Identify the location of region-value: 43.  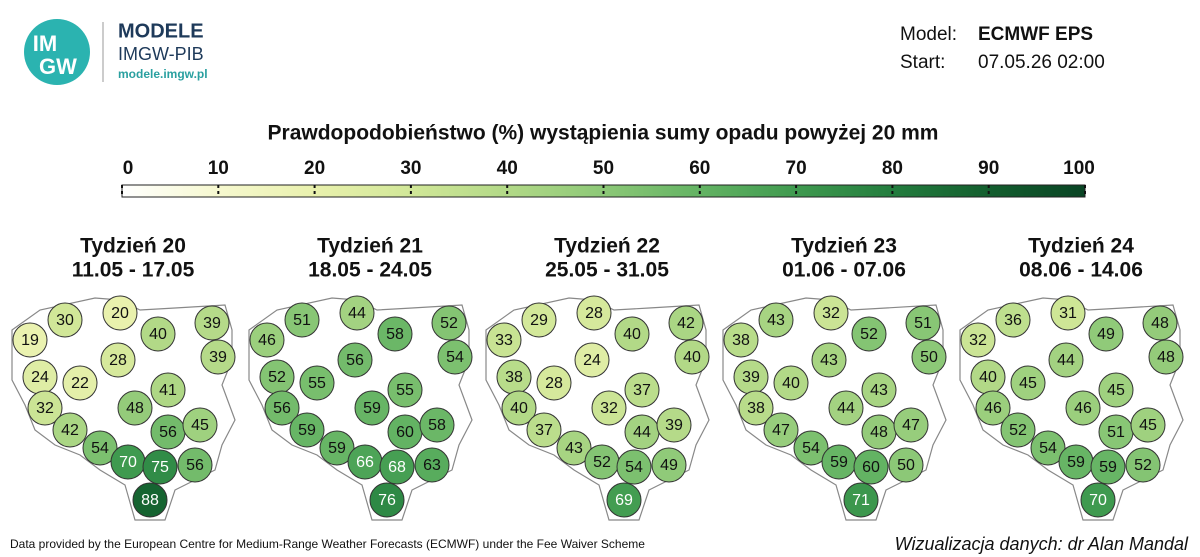
(879, 390).